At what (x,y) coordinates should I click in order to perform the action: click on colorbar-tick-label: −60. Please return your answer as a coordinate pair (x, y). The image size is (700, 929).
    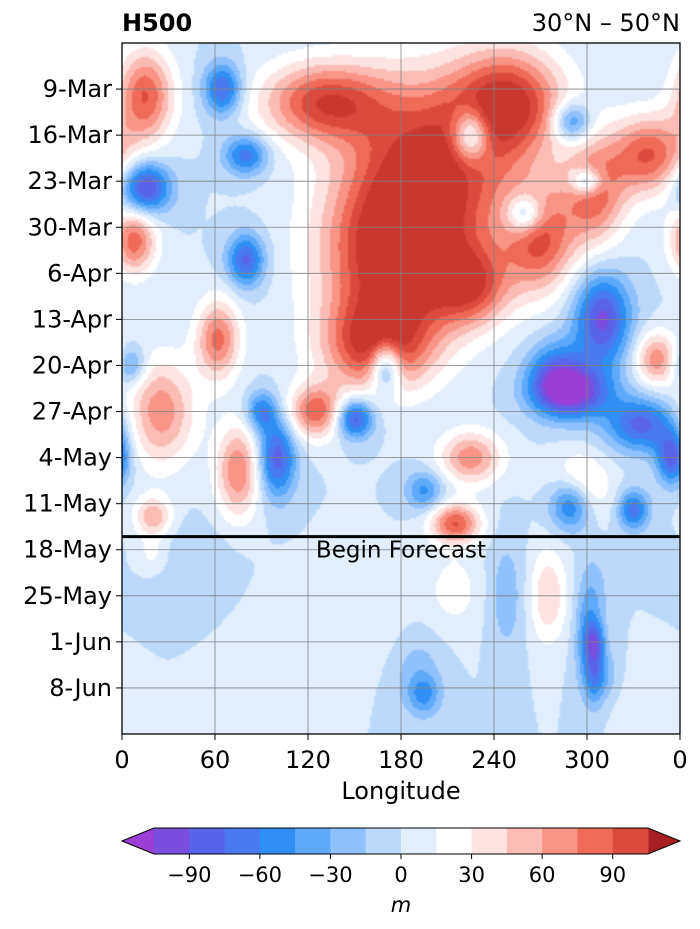
    Looking at the image, I should click on (260, 875).